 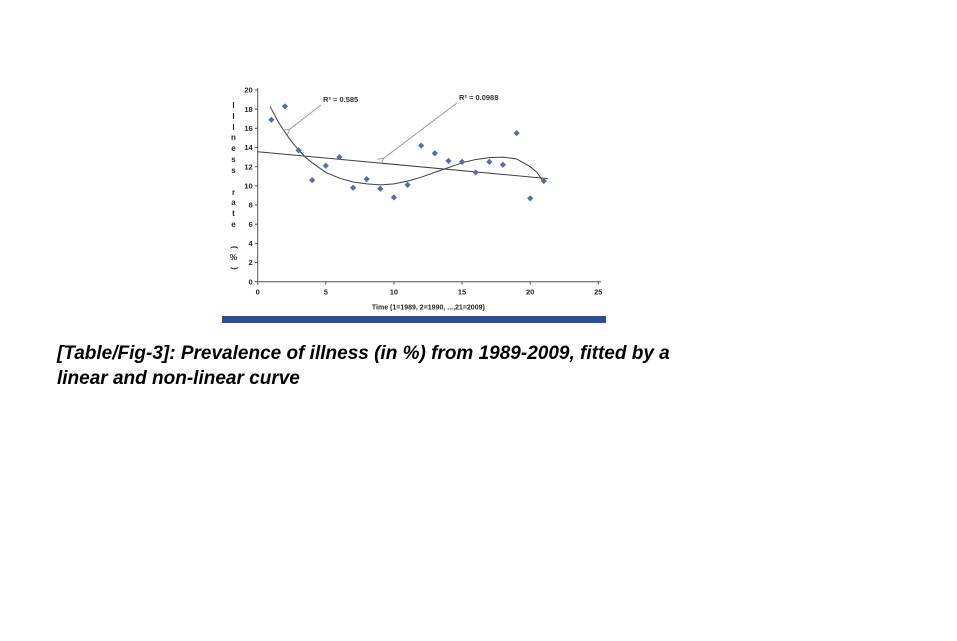 What do you see at coordinates (233, 257) in the screenshot?
I see `y-title-char: %` at bounding box center [233, 257].